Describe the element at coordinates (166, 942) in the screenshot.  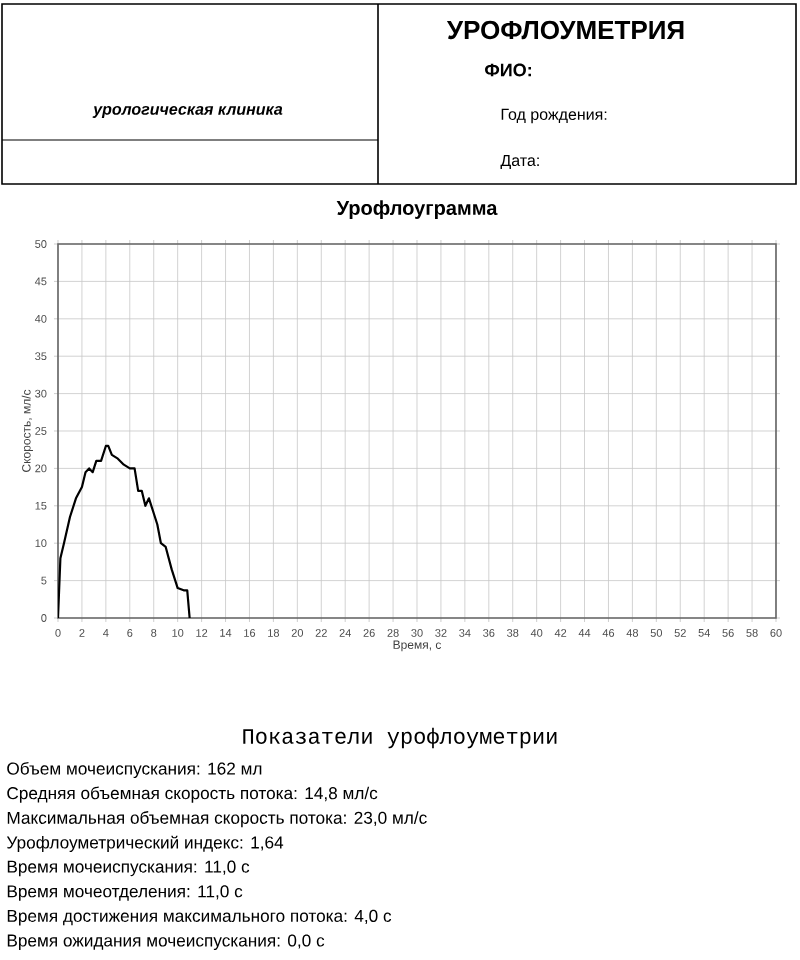
I see `text: Время ожидания мочеиспускания: 0,0 с` at that location.